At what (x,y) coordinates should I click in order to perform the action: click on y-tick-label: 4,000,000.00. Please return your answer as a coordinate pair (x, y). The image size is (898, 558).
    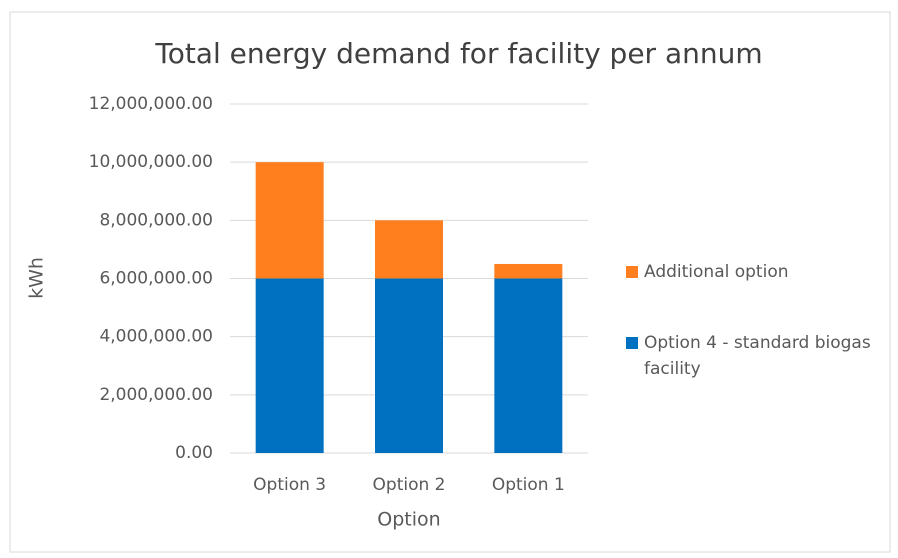
    Looking at the image, I should click on (156, 337).